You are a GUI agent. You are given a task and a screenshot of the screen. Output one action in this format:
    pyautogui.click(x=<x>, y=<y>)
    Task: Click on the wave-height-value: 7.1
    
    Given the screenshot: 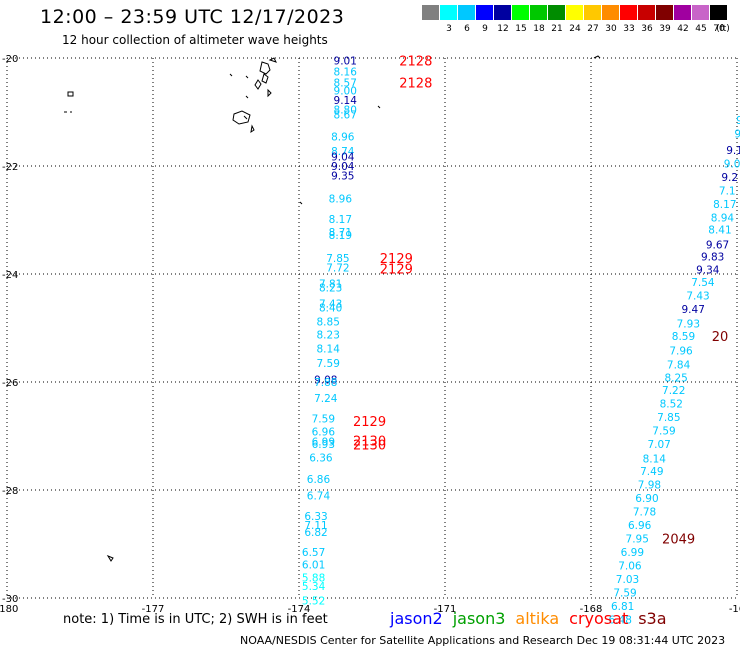 What is the action you would take?
    pyautogui.click(x=727, y=191)
    